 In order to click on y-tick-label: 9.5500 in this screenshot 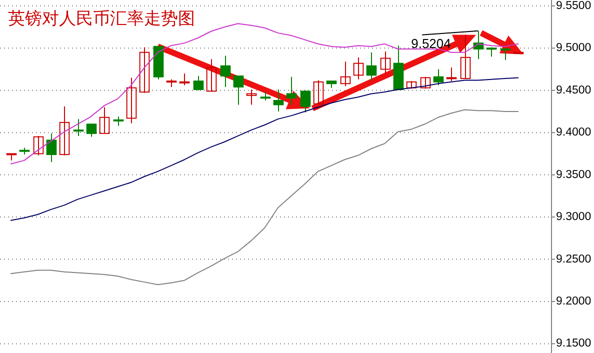, I will do `click(574, 6)`.